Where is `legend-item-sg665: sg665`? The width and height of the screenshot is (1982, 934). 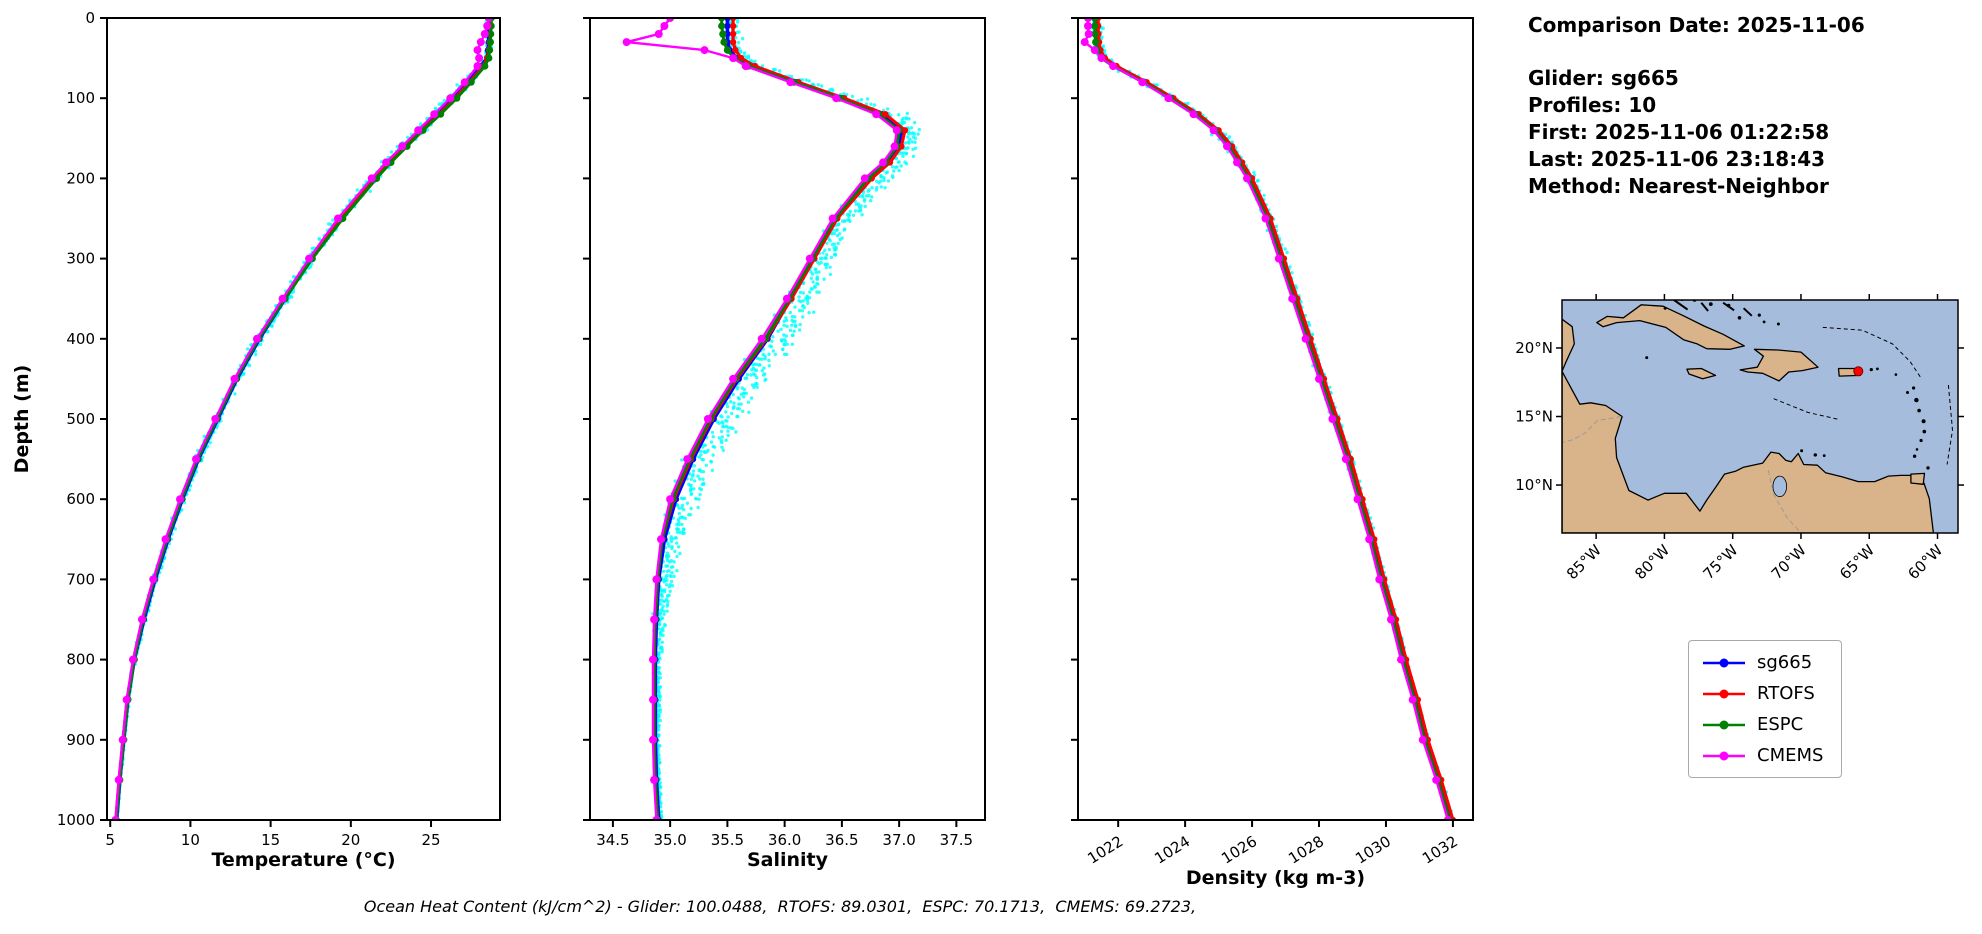 legend-item-sg665: sg665 is located at coordinates (1762, 662).